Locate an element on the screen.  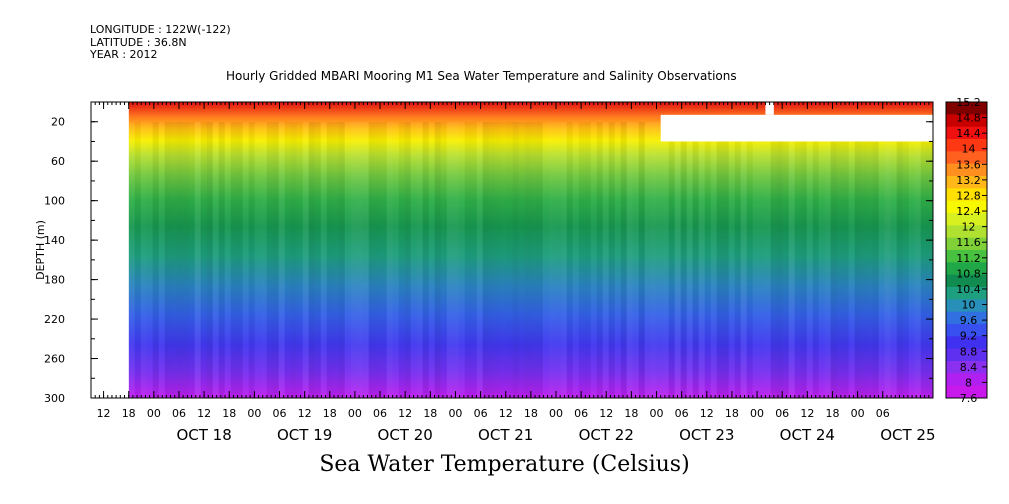
y-tick-label: 100 is located at coordinates (54, 201).